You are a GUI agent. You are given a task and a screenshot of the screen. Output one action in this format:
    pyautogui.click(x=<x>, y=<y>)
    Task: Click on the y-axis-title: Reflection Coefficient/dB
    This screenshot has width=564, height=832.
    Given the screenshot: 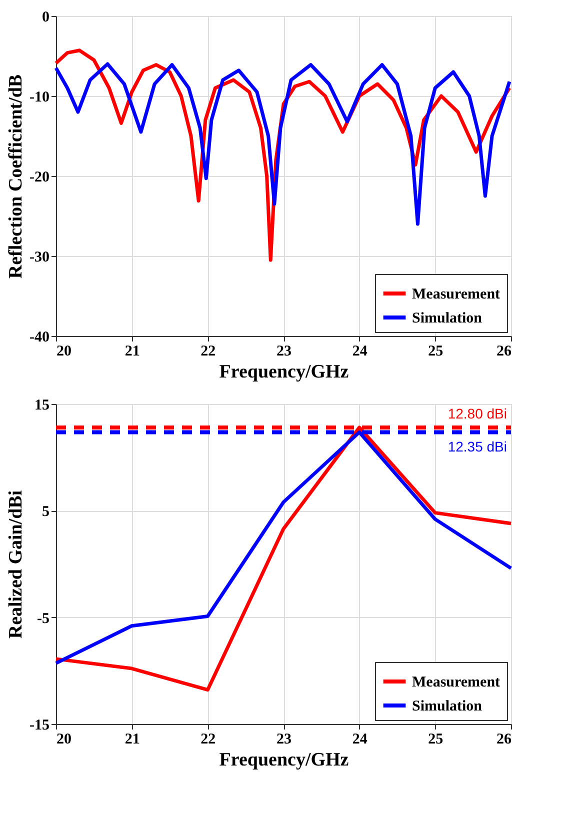 What is the action you would take?
    pyautogui.click(x=16, y=176)
    